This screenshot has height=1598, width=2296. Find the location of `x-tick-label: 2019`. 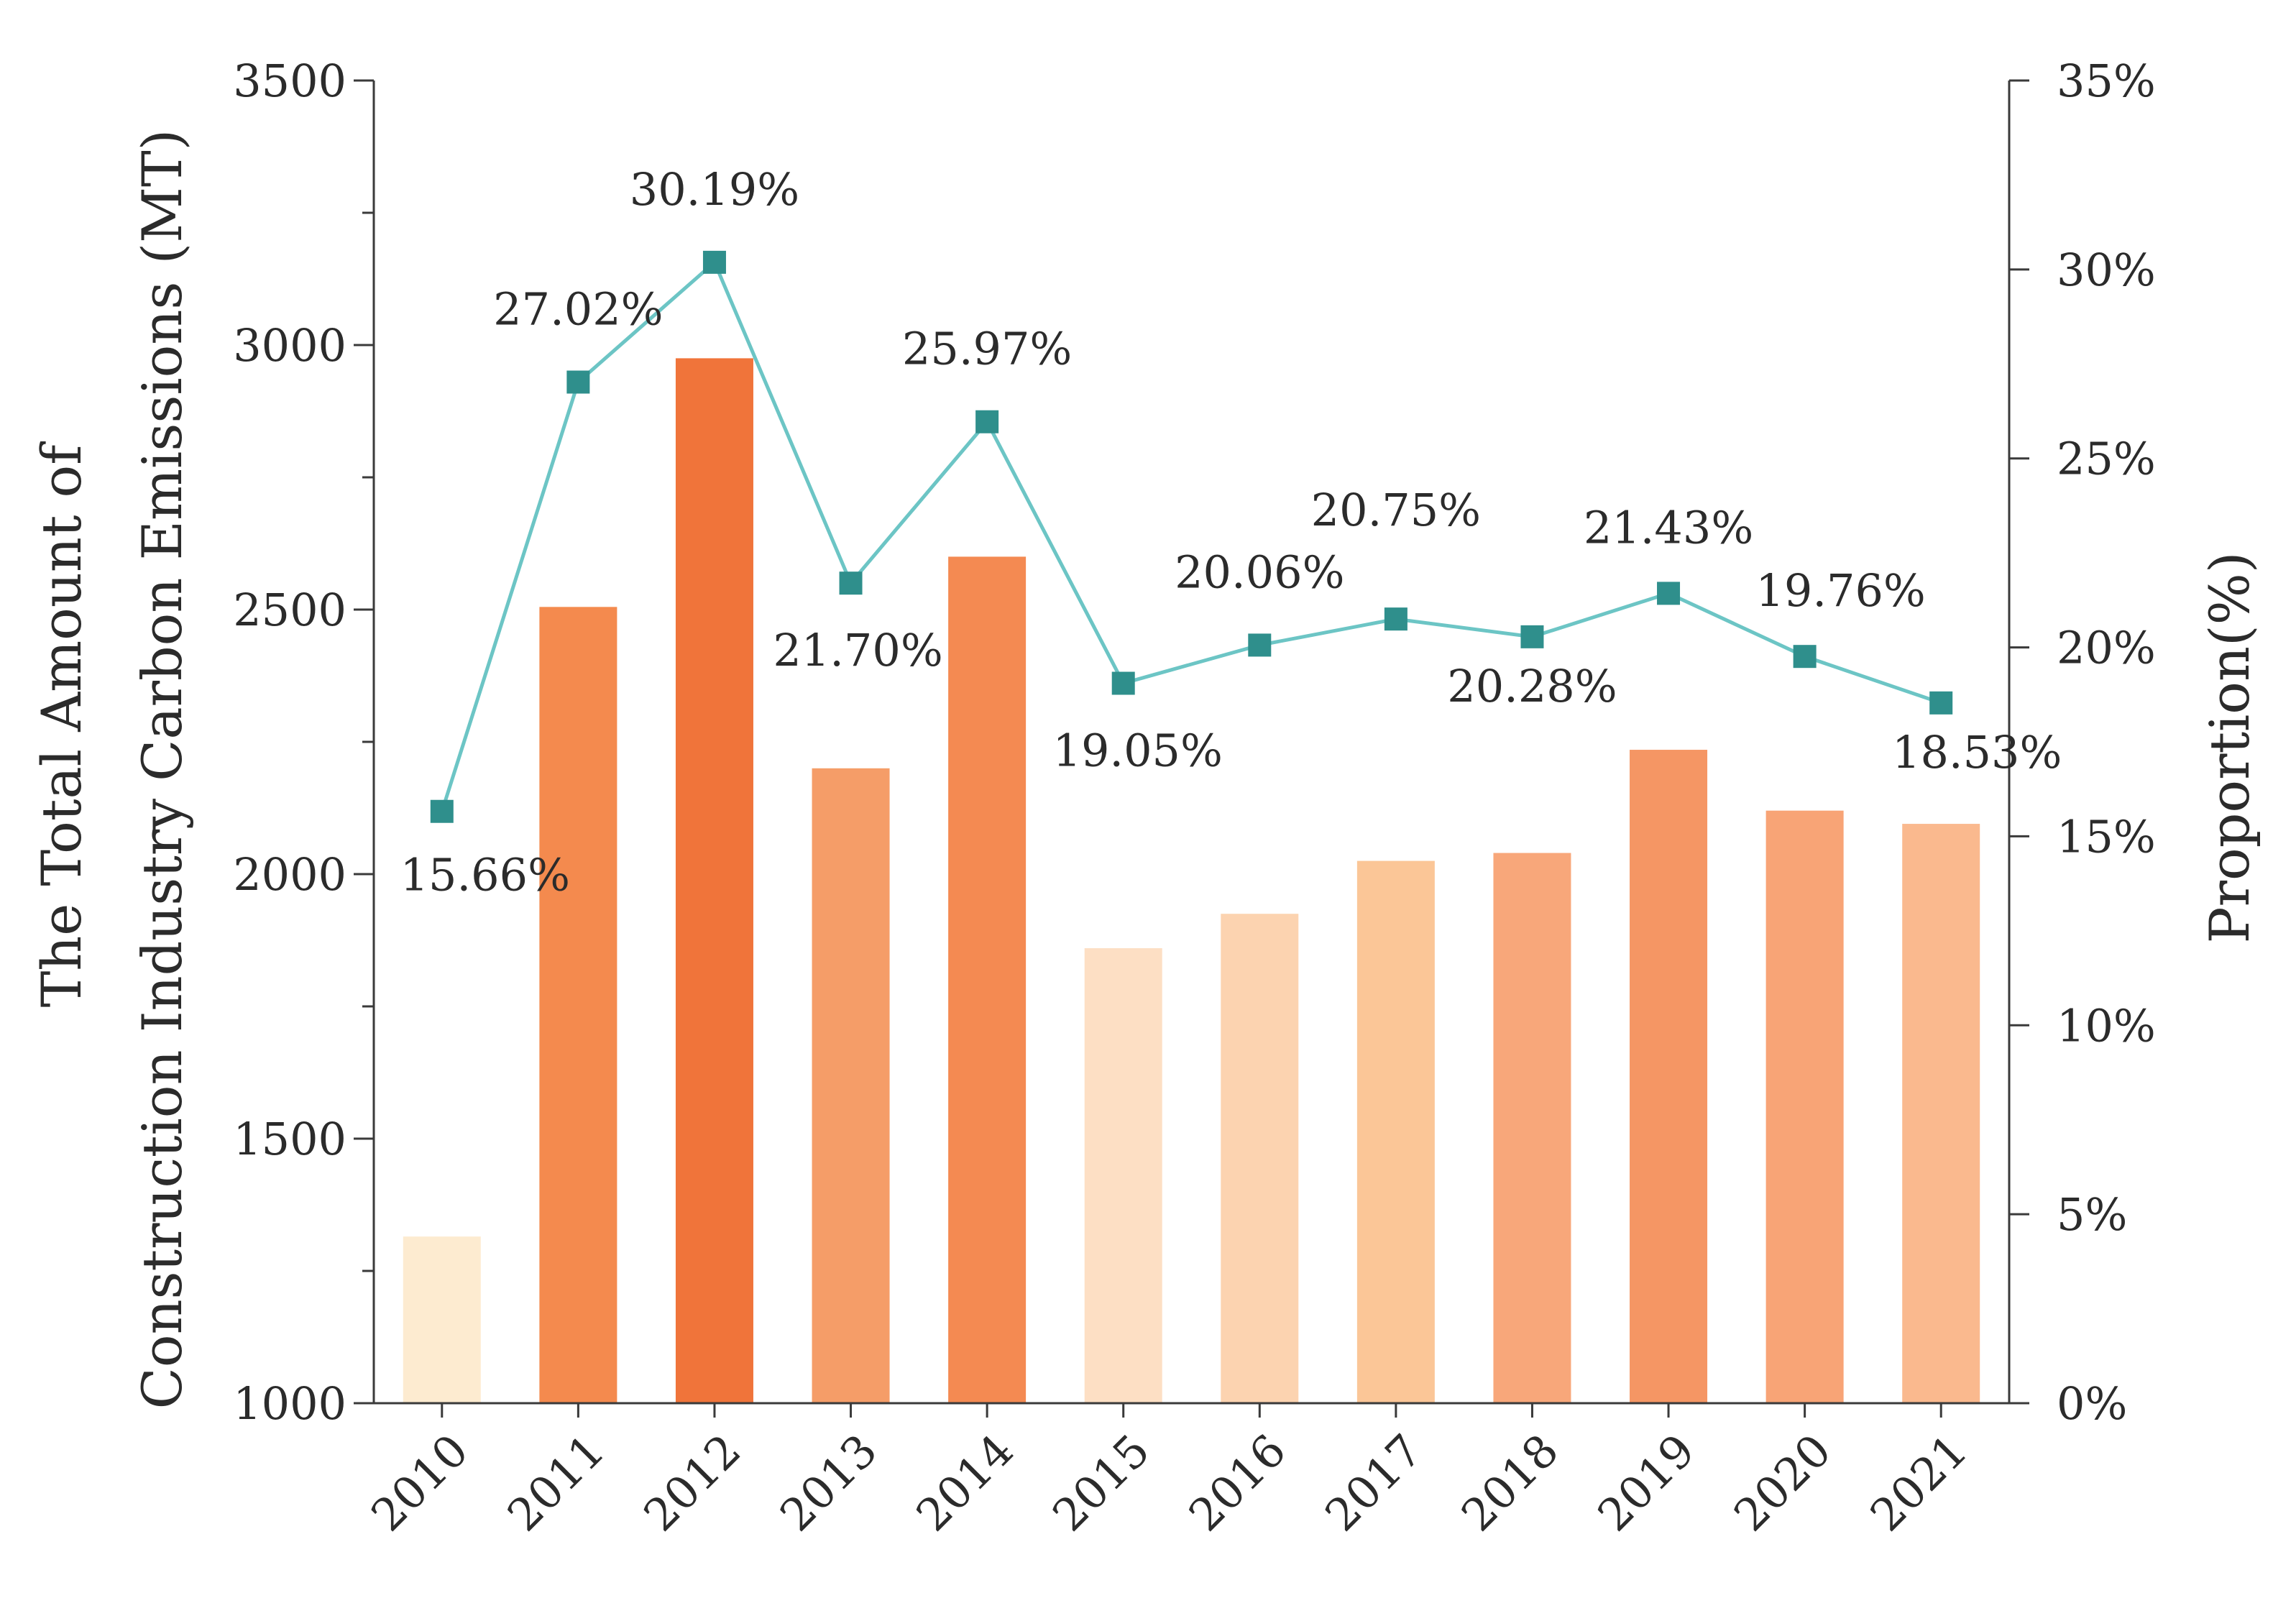

x-tick-label: 2019 is located at coordinates (1646, 1482).